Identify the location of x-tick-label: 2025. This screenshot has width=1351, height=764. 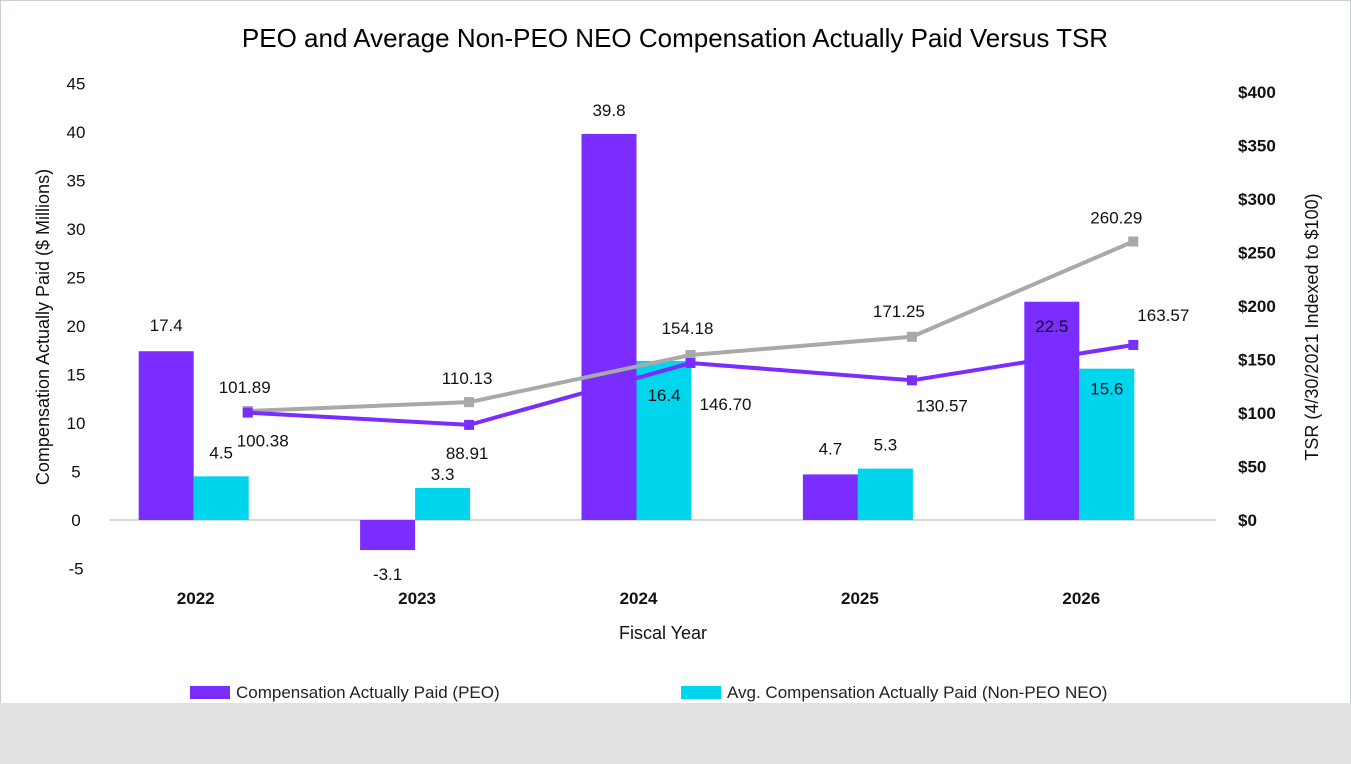
(860, 598).